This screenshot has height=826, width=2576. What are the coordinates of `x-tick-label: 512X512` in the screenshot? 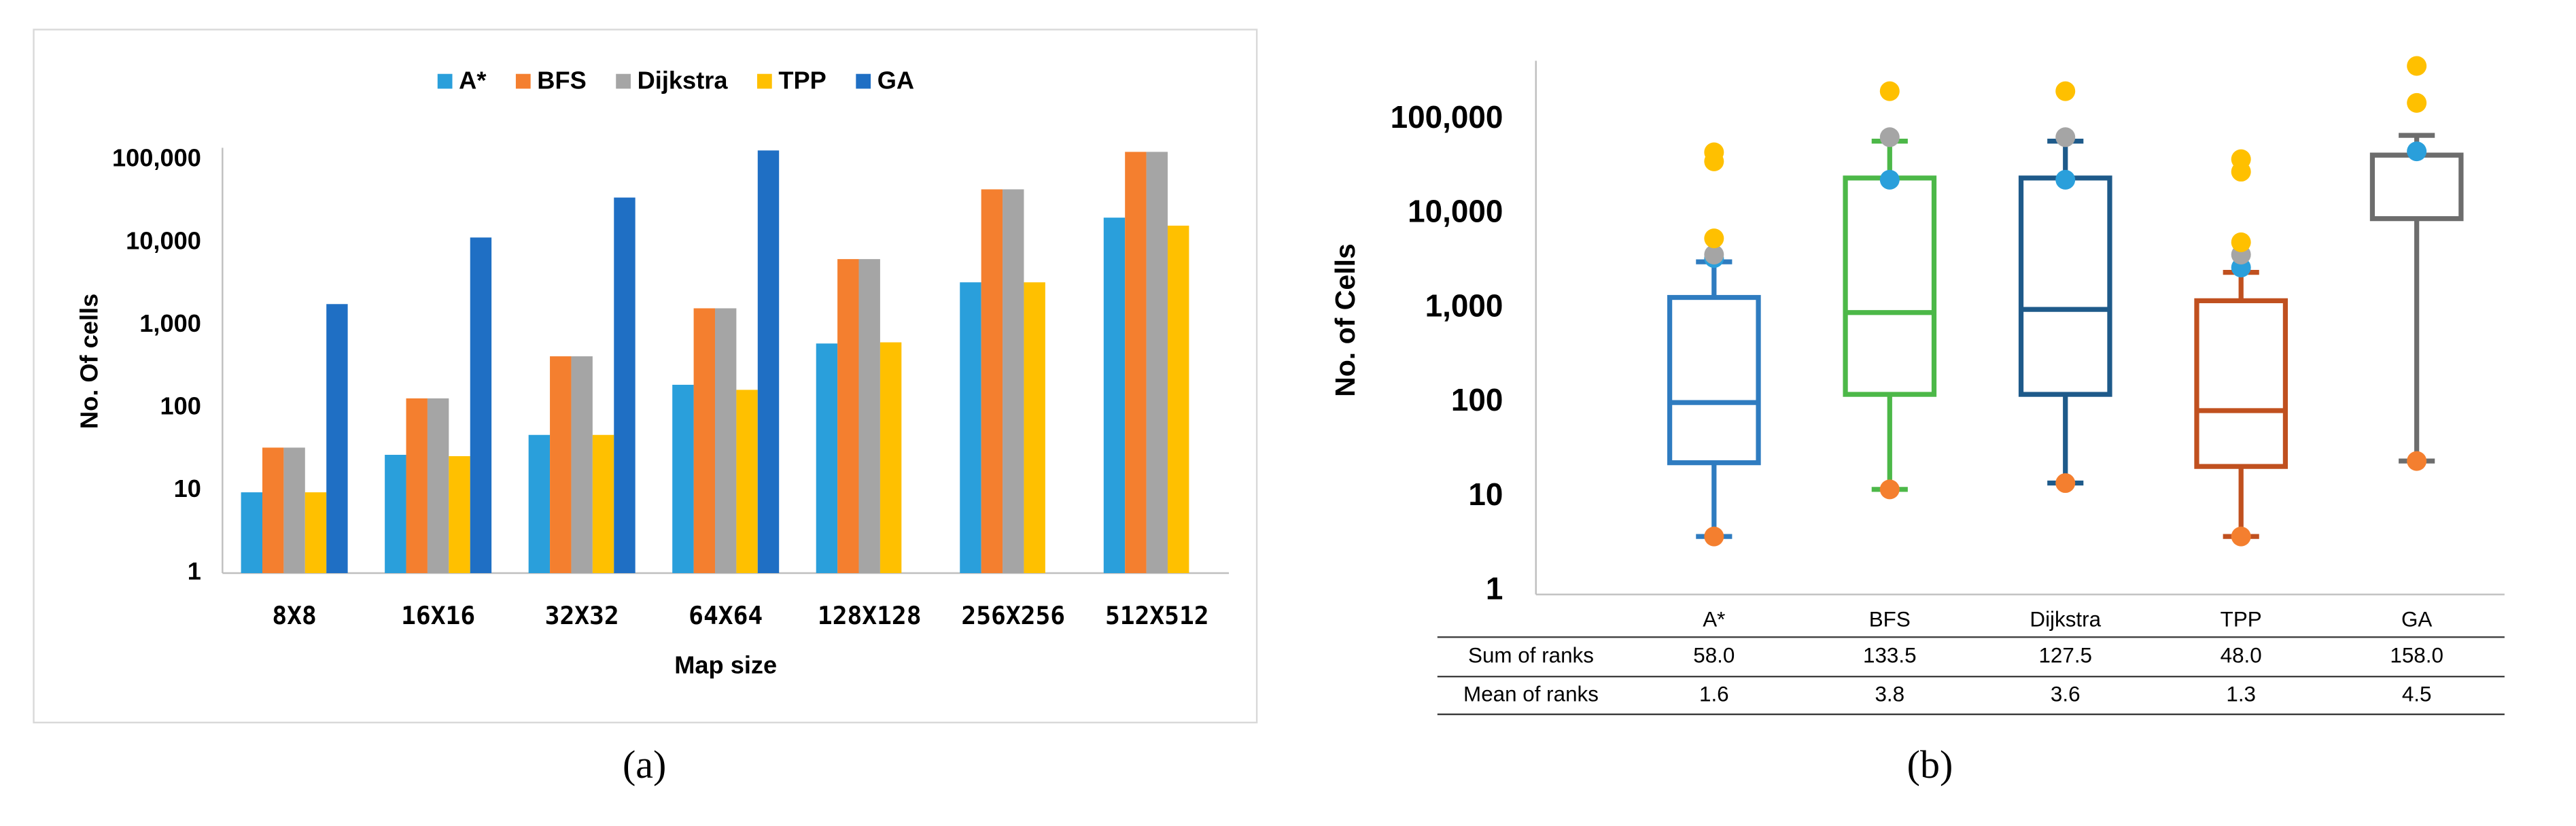 It's located at (1157, 615).